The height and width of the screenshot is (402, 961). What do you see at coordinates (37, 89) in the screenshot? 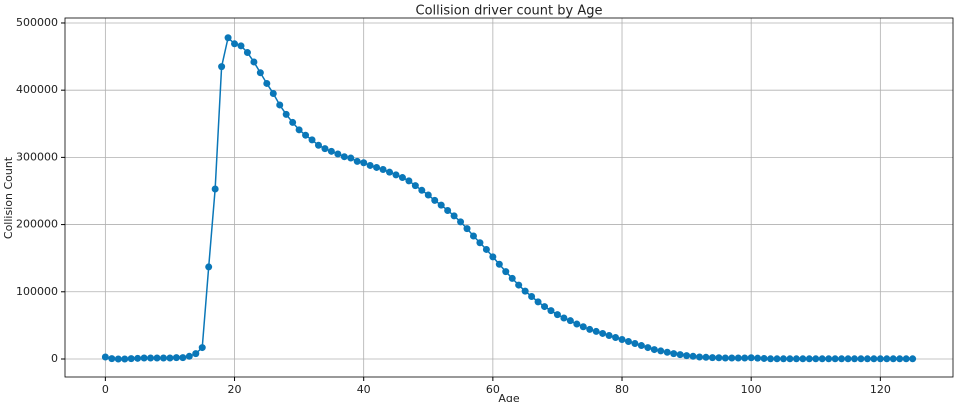
I see `y-tick-label: 400000` at bounding box center [37, 89].